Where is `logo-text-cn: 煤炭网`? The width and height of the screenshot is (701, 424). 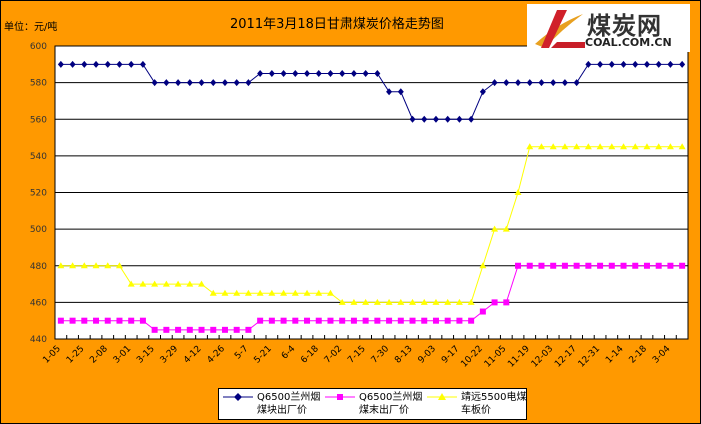 logo-text-cn: 煤炭网 is located at coordinates (624, 26).